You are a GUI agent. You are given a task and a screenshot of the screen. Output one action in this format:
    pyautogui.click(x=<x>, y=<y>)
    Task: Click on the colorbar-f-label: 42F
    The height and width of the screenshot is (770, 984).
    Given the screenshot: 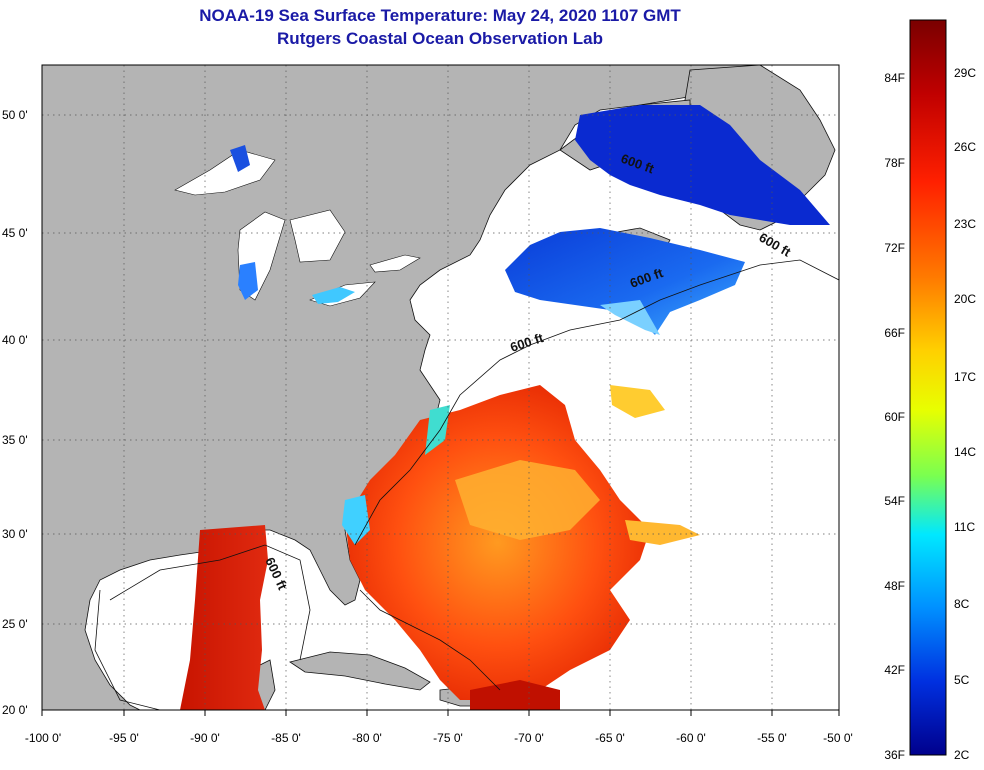 What is the action you would take?
    pyautogui.click(x=894, y=670)
    